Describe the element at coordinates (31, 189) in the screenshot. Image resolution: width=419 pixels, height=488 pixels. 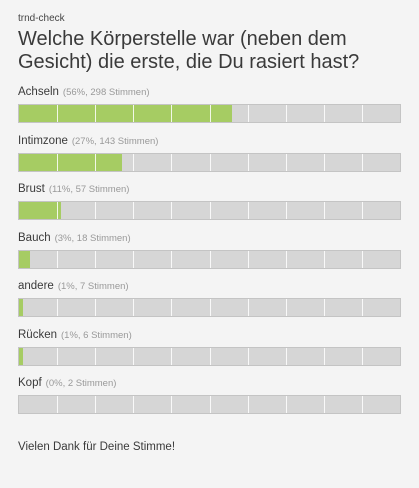
I see `option-label: Brust` at that location.